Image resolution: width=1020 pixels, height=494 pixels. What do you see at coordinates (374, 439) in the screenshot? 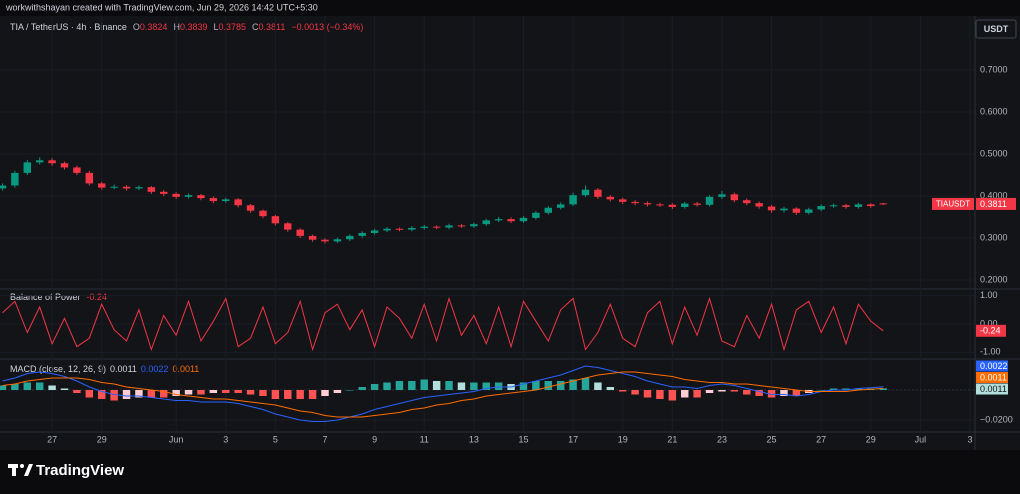
I see `x-tick-label: 9` at bounding box center [374, 439].